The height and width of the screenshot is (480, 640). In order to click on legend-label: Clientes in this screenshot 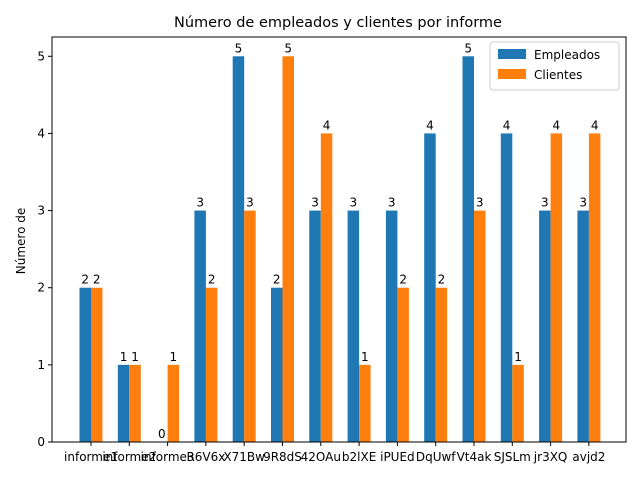, I will do `click(558, 75)`.